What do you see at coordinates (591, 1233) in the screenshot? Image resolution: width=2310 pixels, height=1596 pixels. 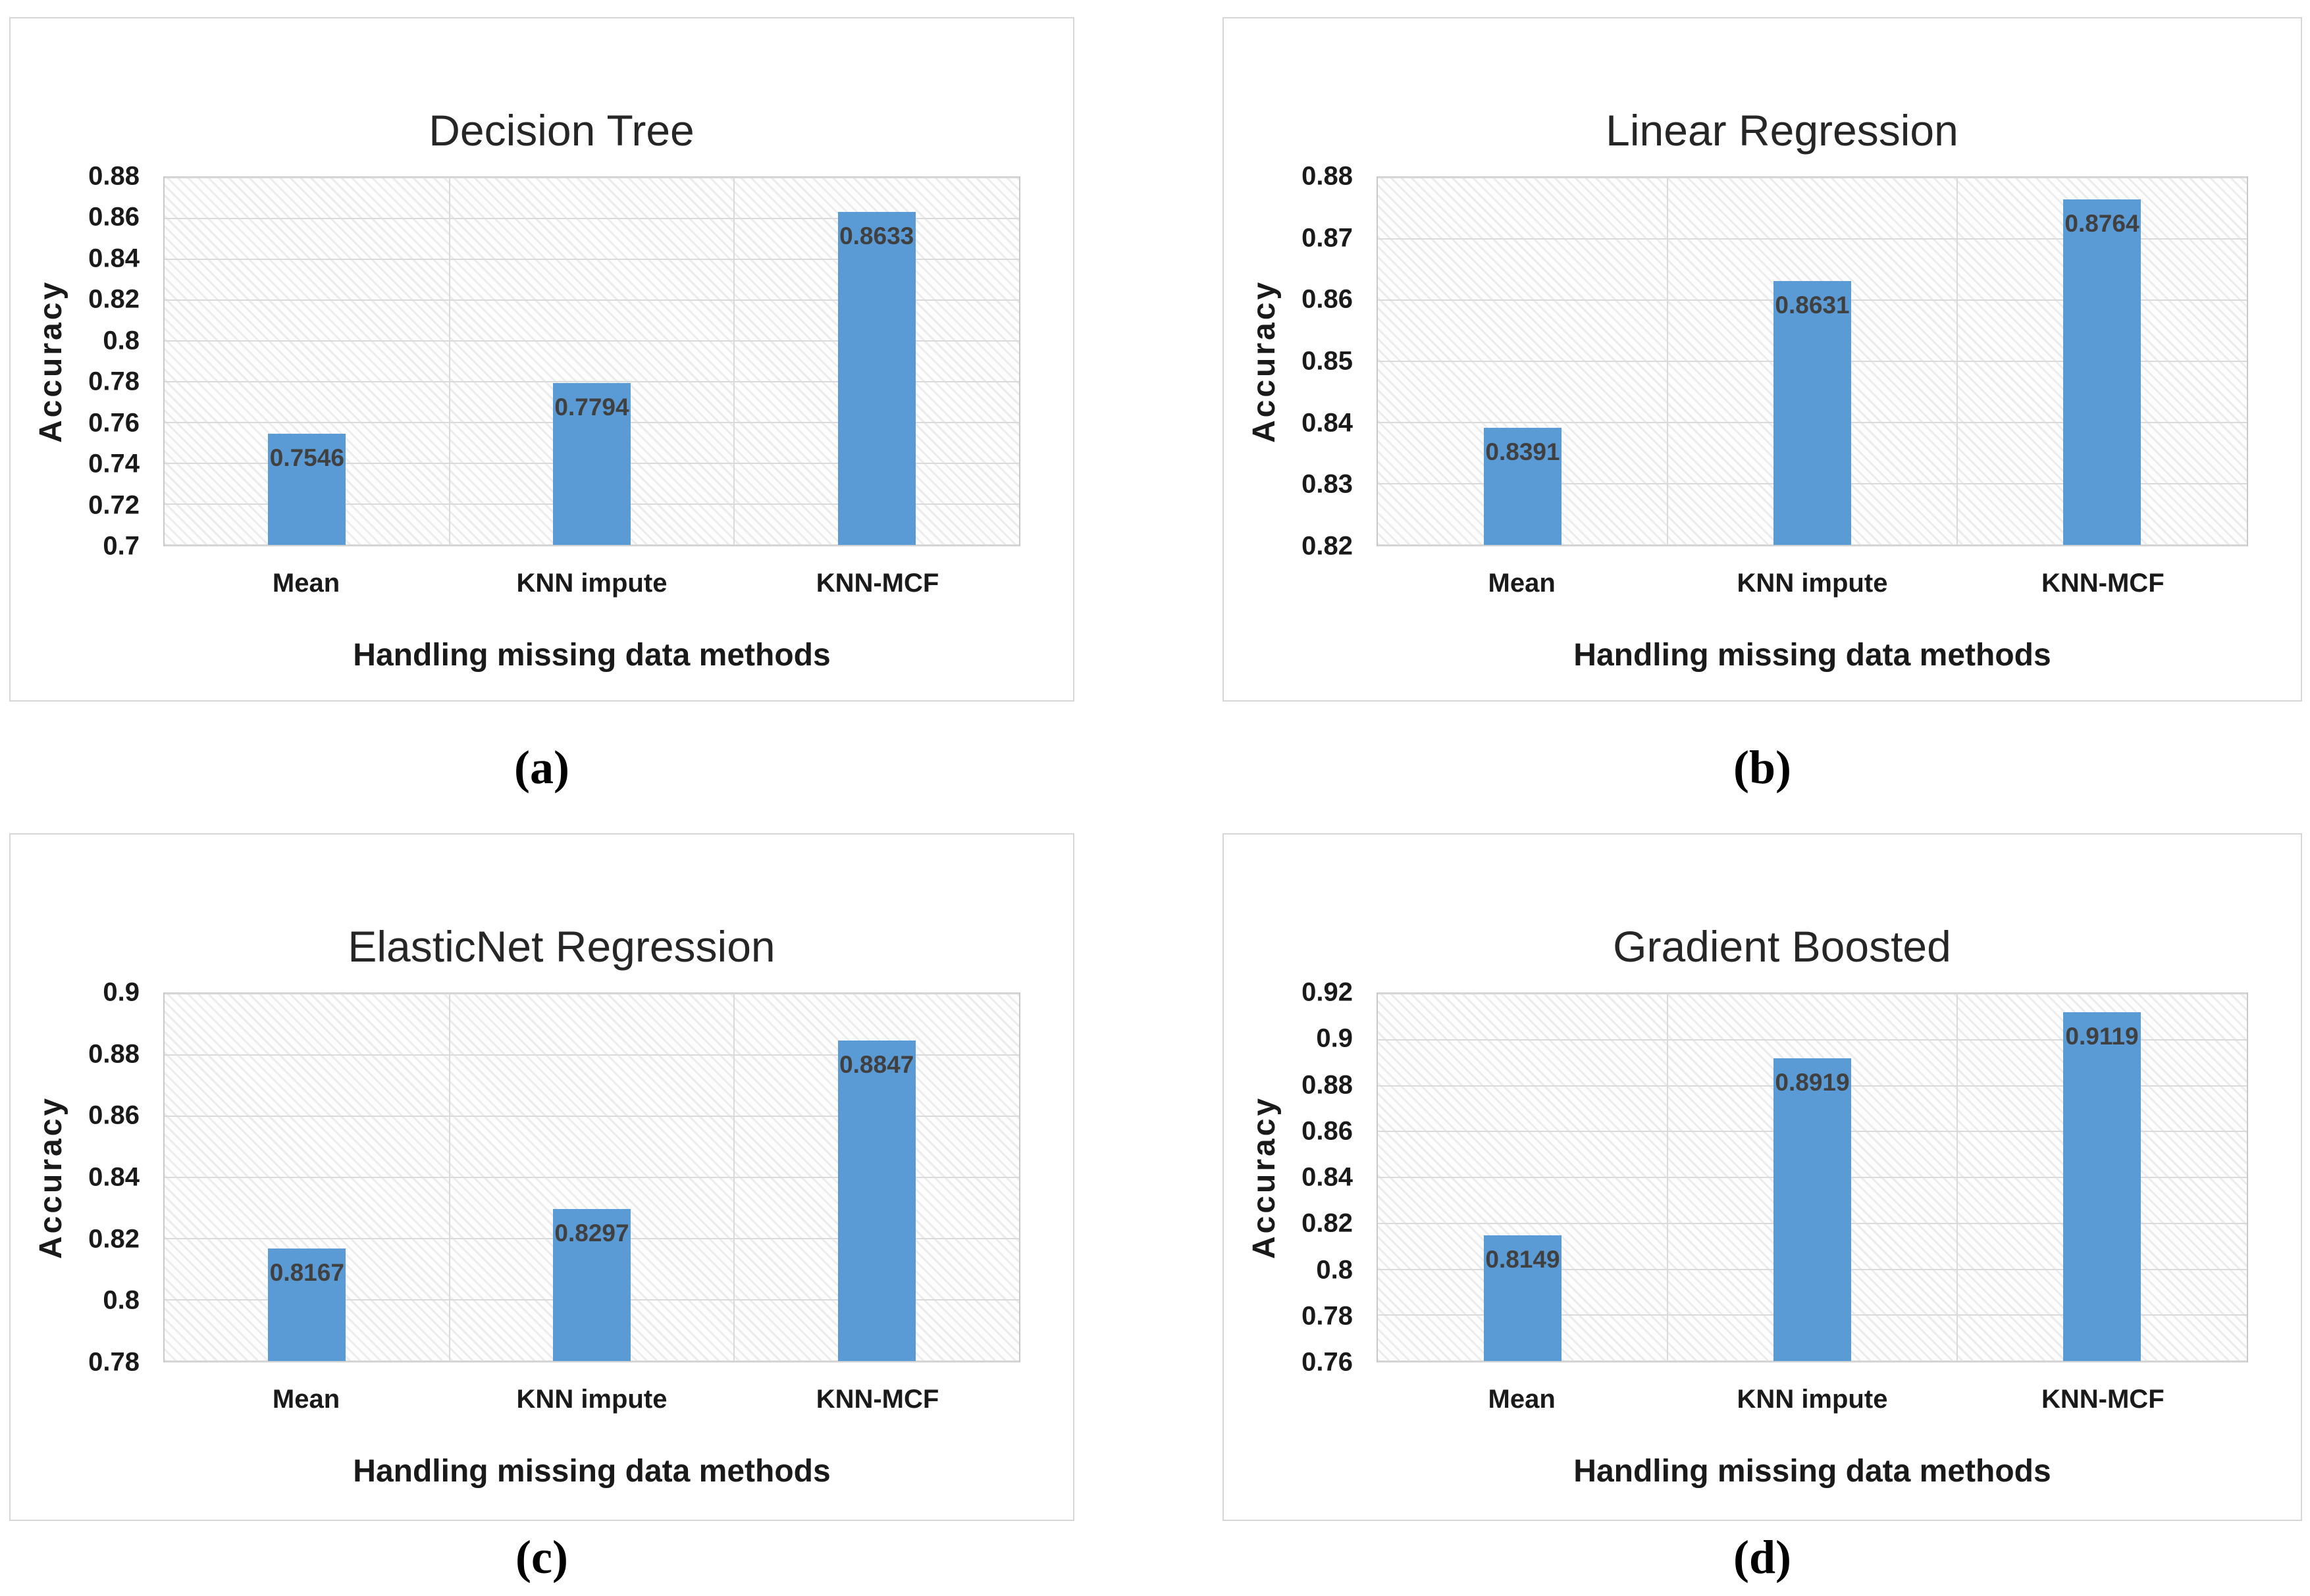 I see `bar-value-label: 0.8297` at bounding box center [591, 1233].